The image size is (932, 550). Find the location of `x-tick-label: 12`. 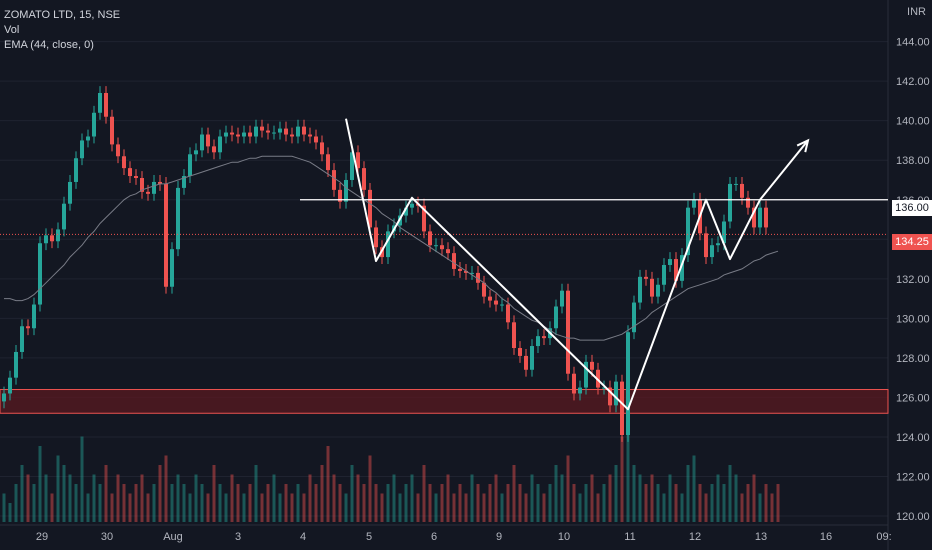

x-tick-label: 12 is located at coordinates (695, 537).